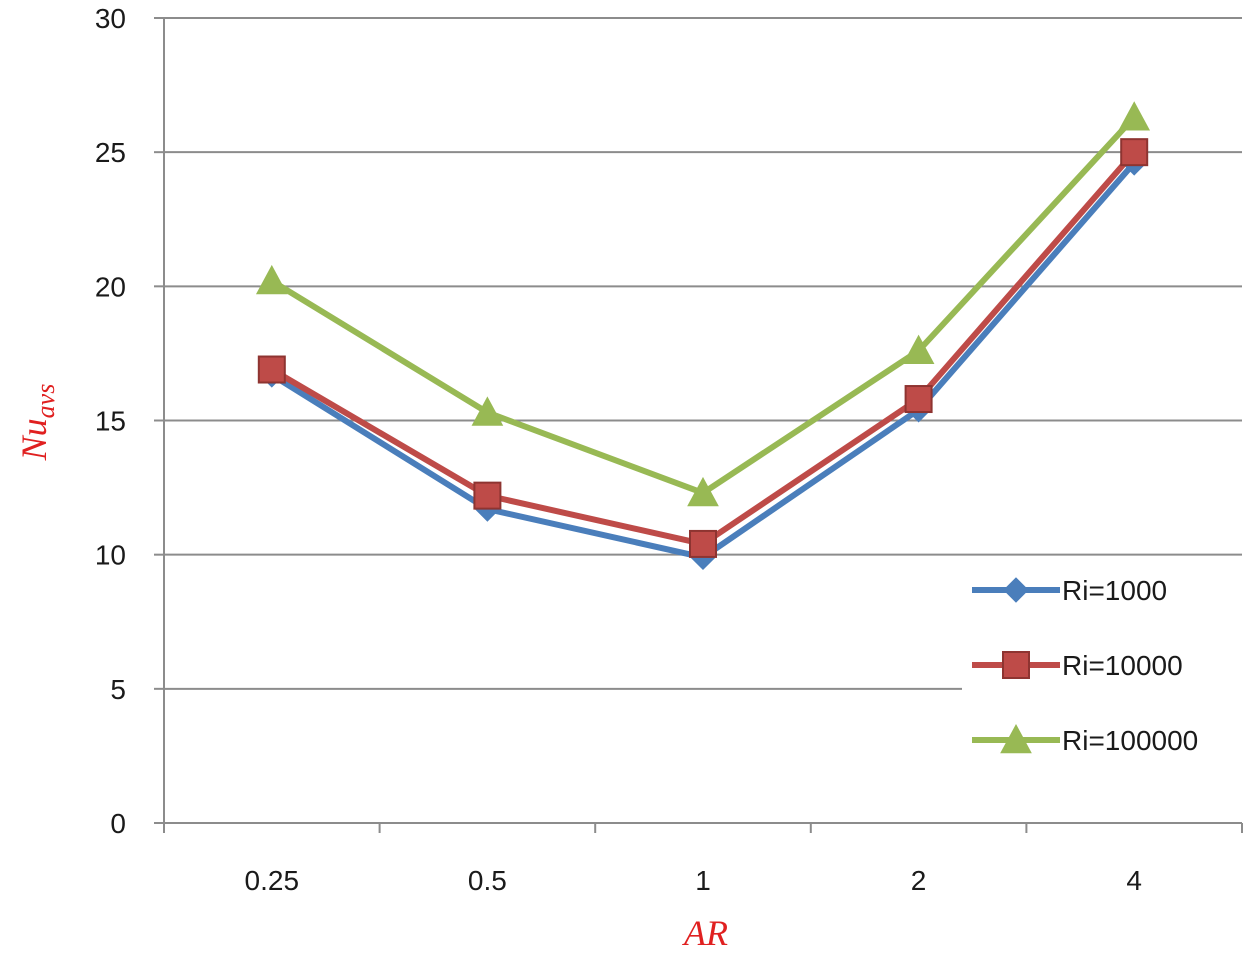 This screenshot has width=1250, height=956. Describe the element at coordinates (1134, 880) in the screenshot. I see `x-tick-label: 4` at that location.